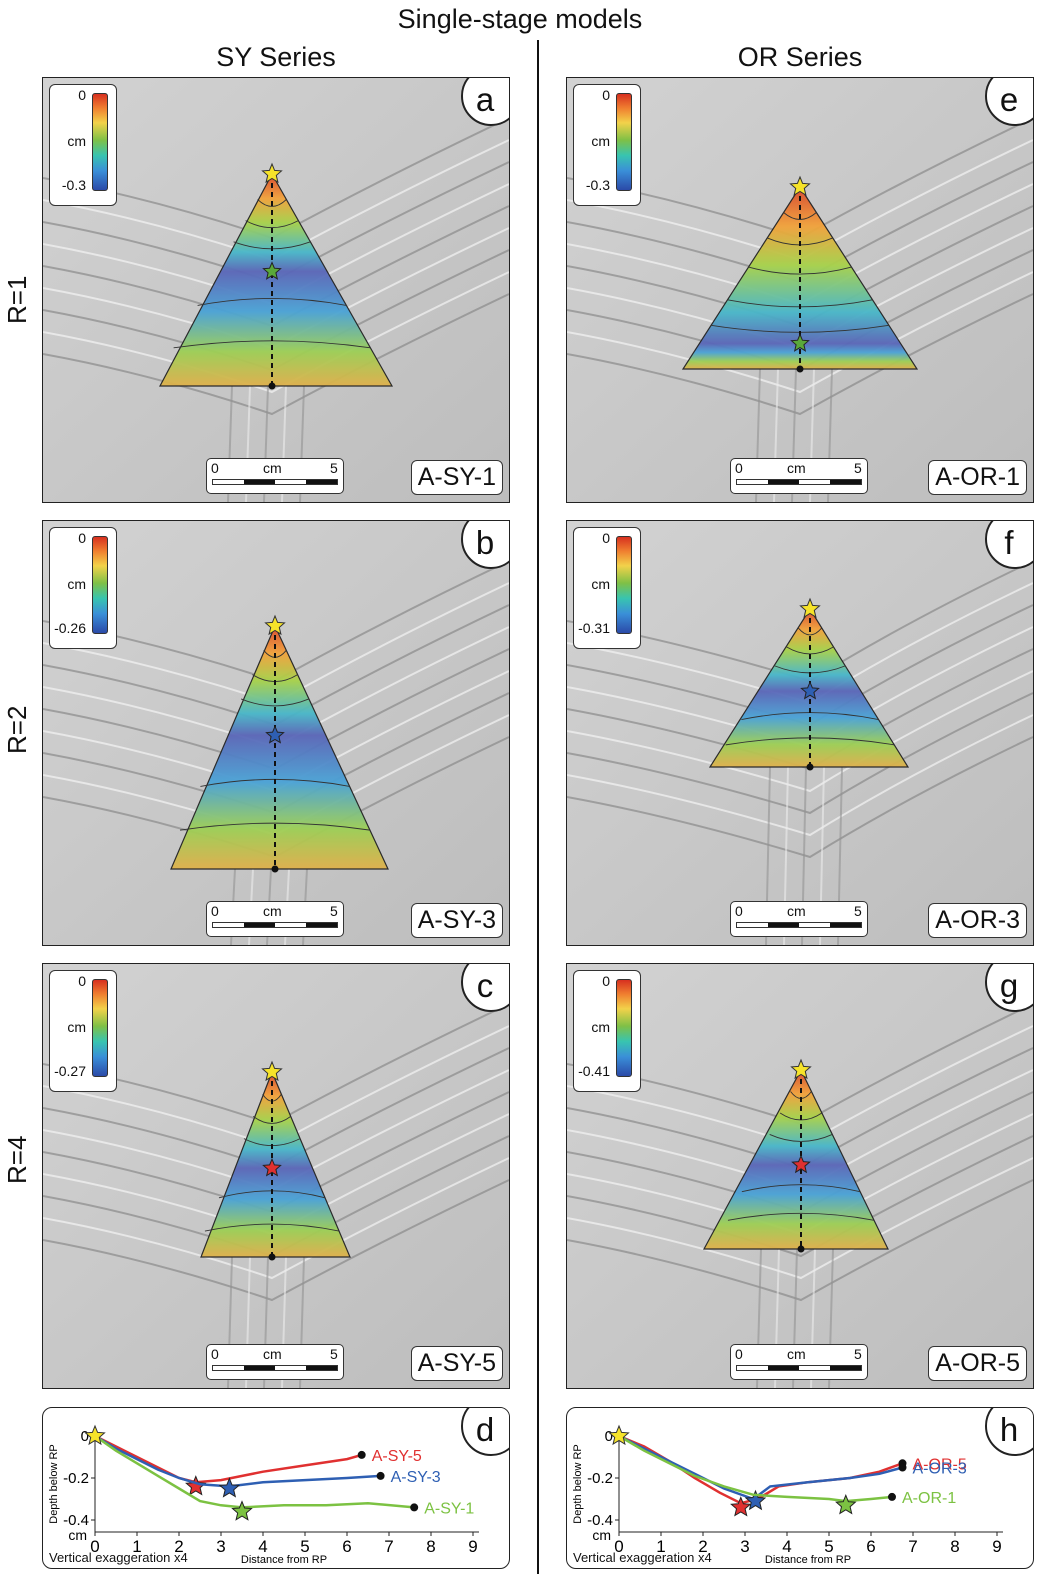 The height and width of the screenshot is (1574, 1040). Describe the element at coordinates (538, 807) in the screenshot. I see `column-divider` at that location.